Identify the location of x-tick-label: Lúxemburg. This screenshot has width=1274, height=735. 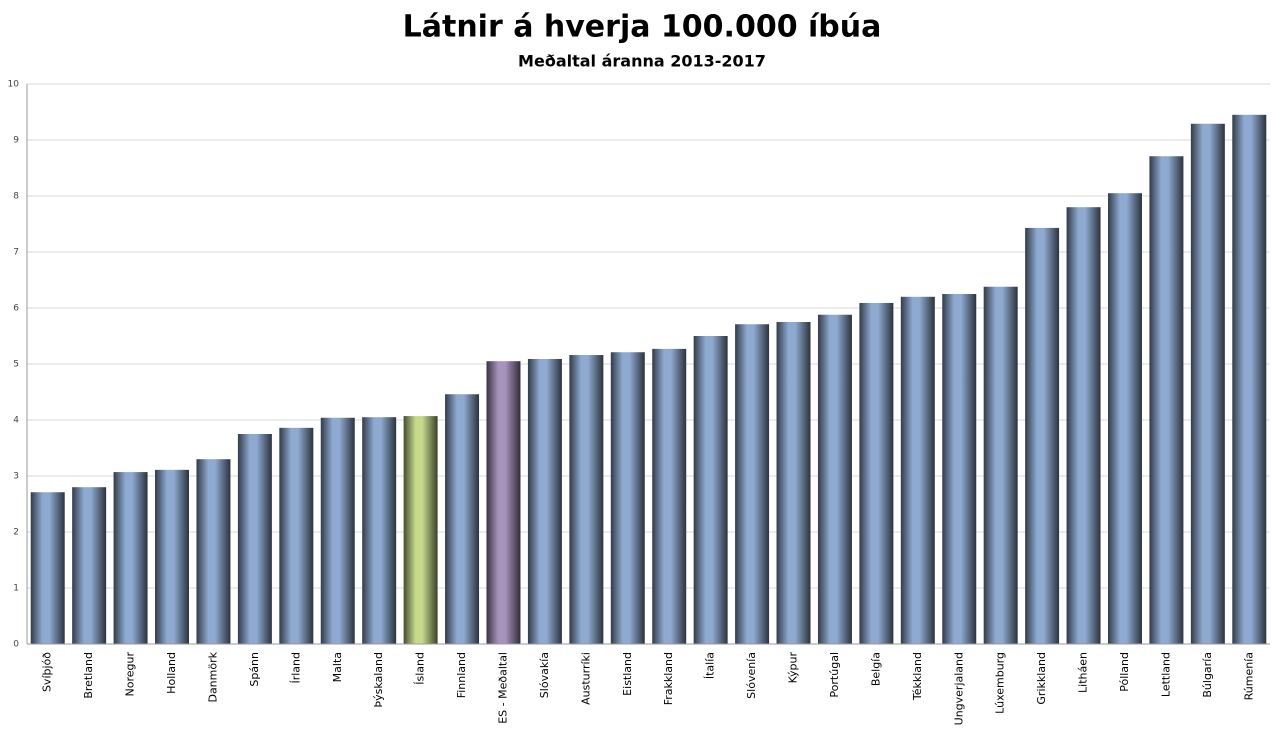
(1000, 683).